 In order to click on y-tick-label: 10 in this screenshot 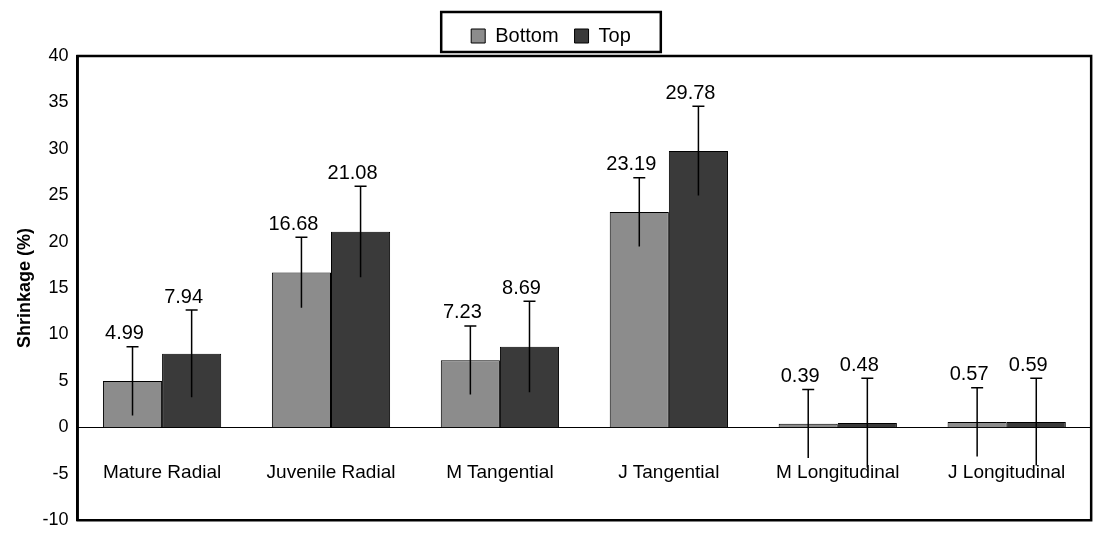, I will do `click(58, 333)`.